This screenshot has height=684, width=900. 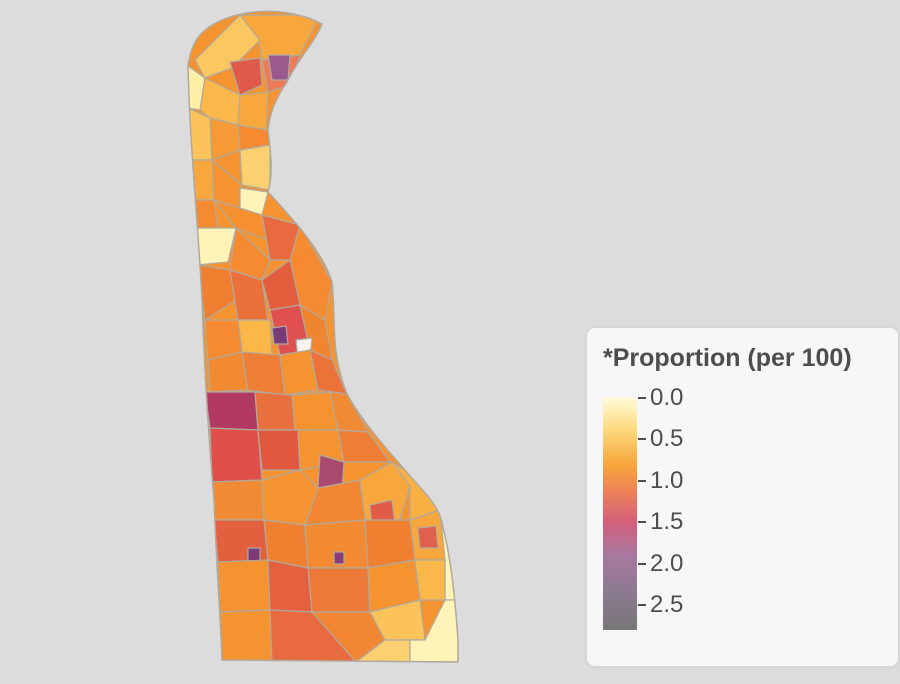 I want to click on legend-tick-label: 1.5, so click(x=667, y=522).